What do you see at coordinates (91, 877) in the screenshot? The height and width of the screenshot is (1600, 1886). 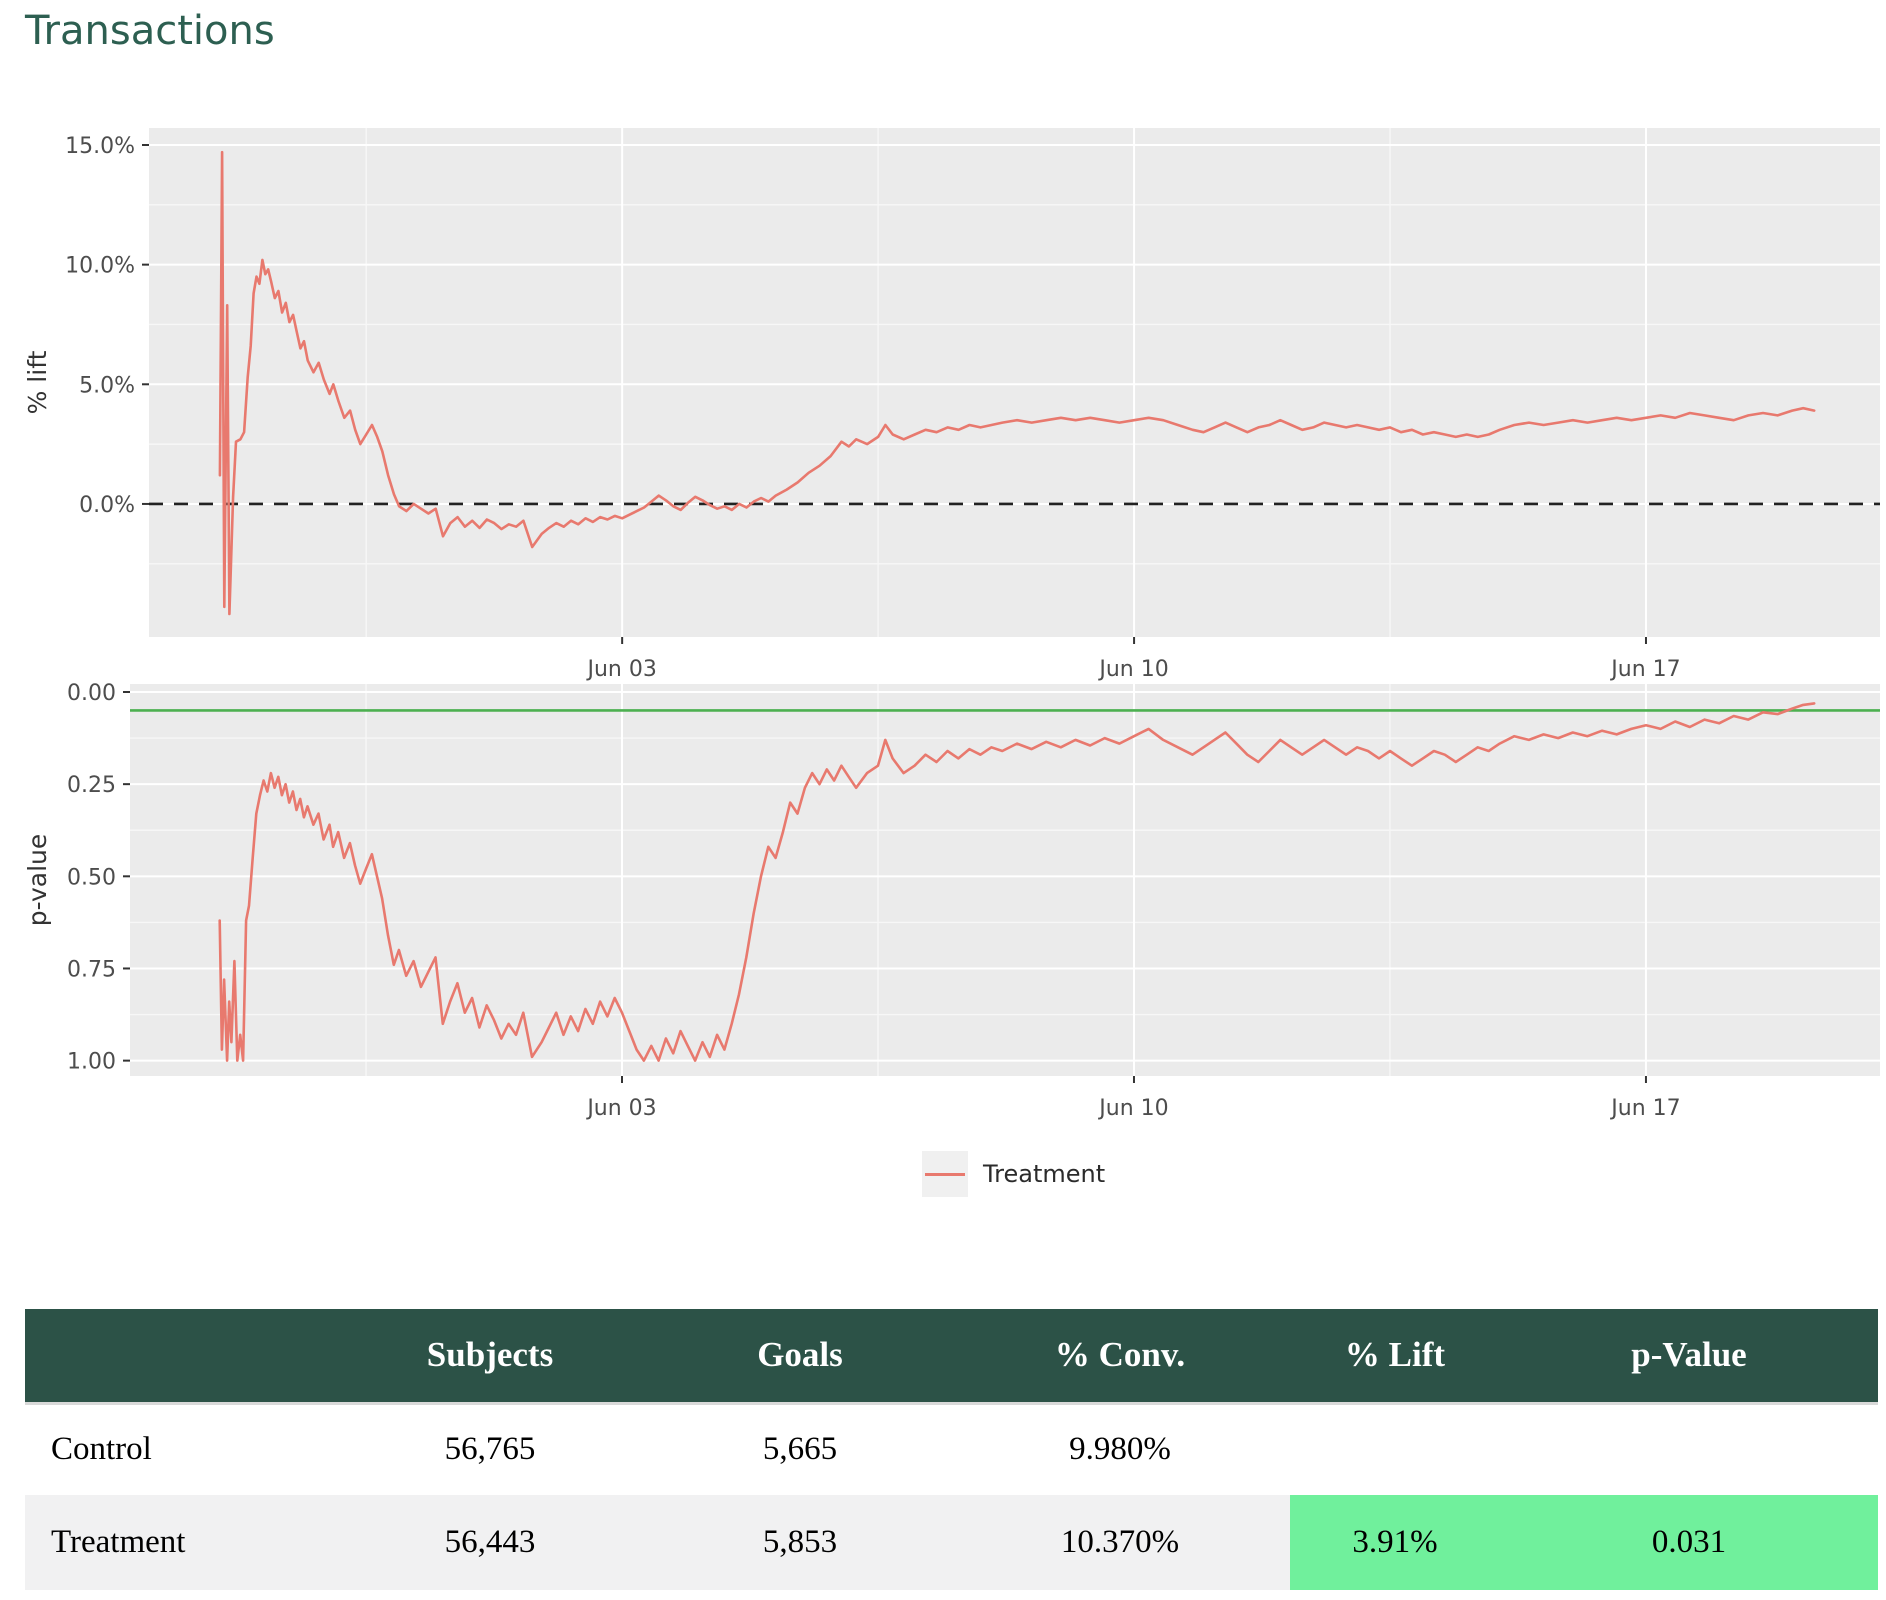 I see `y-tick-label: 0.50` at bounding box center [91, 877].